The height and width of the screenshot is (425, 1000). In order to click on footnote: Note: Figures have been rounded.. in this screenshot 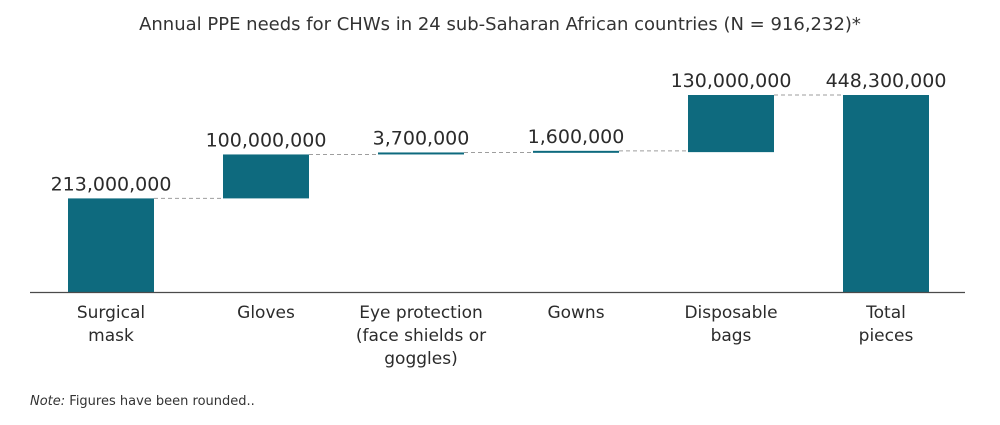, I will do `click(142, 401)`.